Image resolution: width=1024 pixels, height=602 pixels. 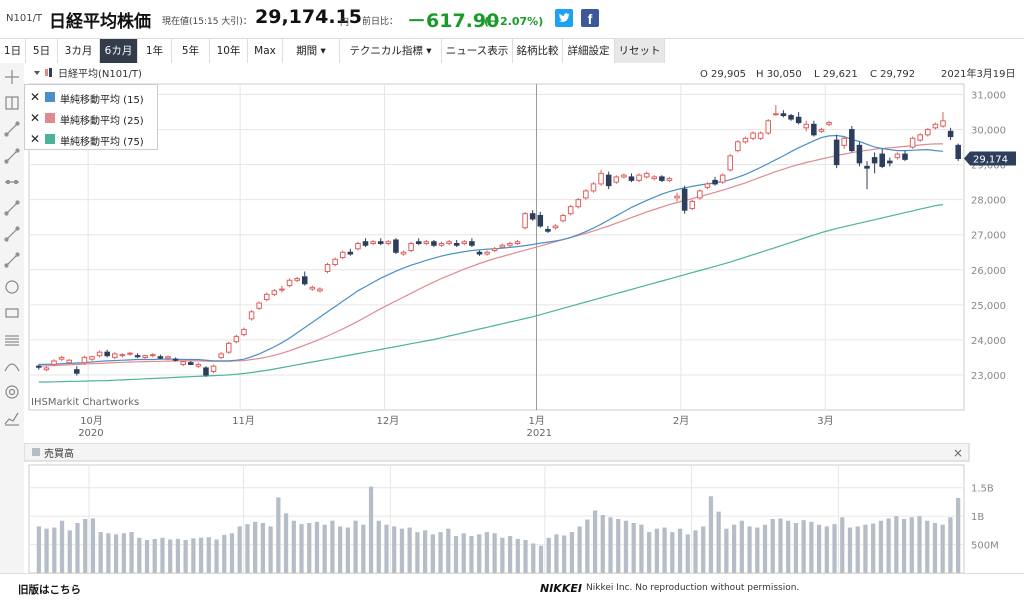 What do you see at coordinates (243, 421) in the screenshot?
I see `x-tick-label: 11月` at bounding box center [243, 421].